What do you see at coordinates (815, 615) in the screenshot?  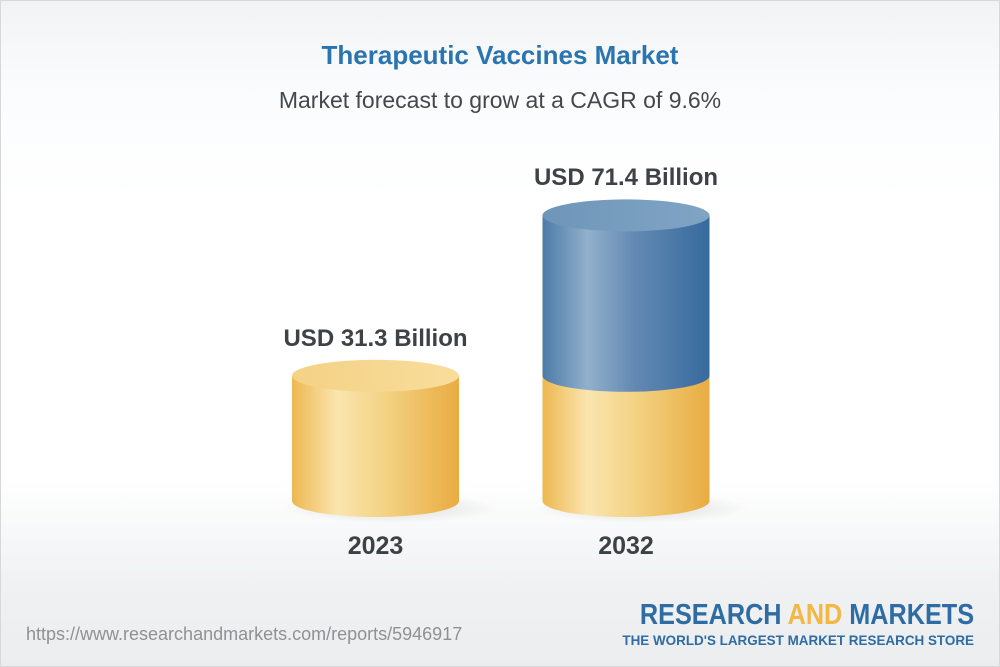 I see `logo-word-and: AND` at bounding box center [815, 615].